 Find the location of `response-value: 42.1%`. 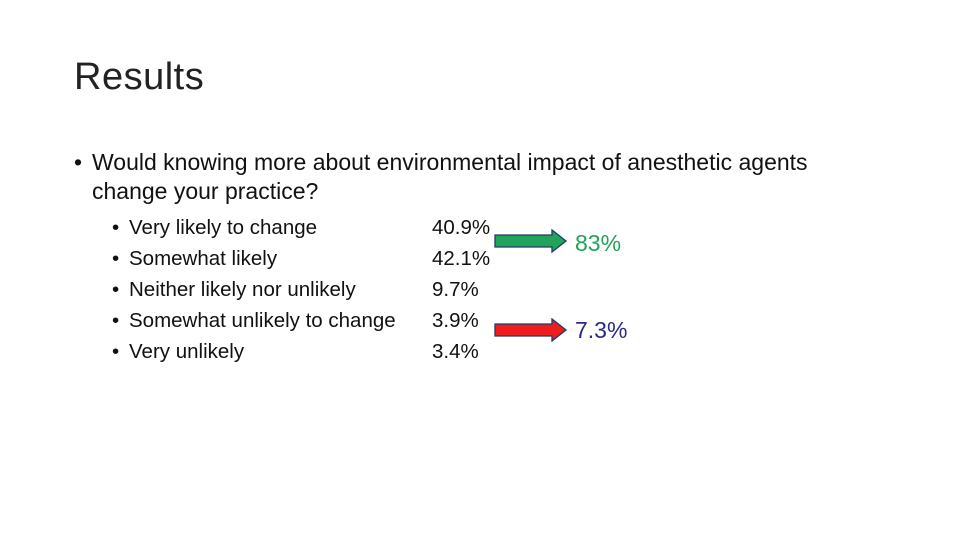

response-value: 42.1% is located at coordinates (461, 258).